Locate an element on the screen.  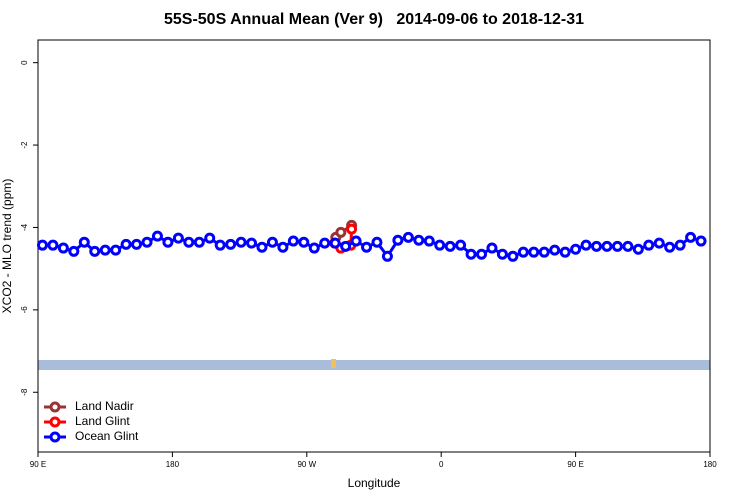
y-tick-label: 0 is located at coordinates (24, 62).